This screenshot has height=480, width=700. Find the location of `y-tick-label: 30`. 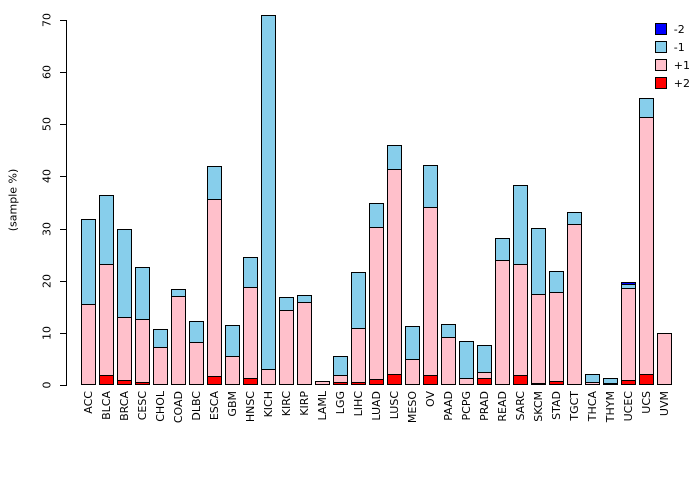

y-tick-label: 30 is located at coordinates (47, 229).